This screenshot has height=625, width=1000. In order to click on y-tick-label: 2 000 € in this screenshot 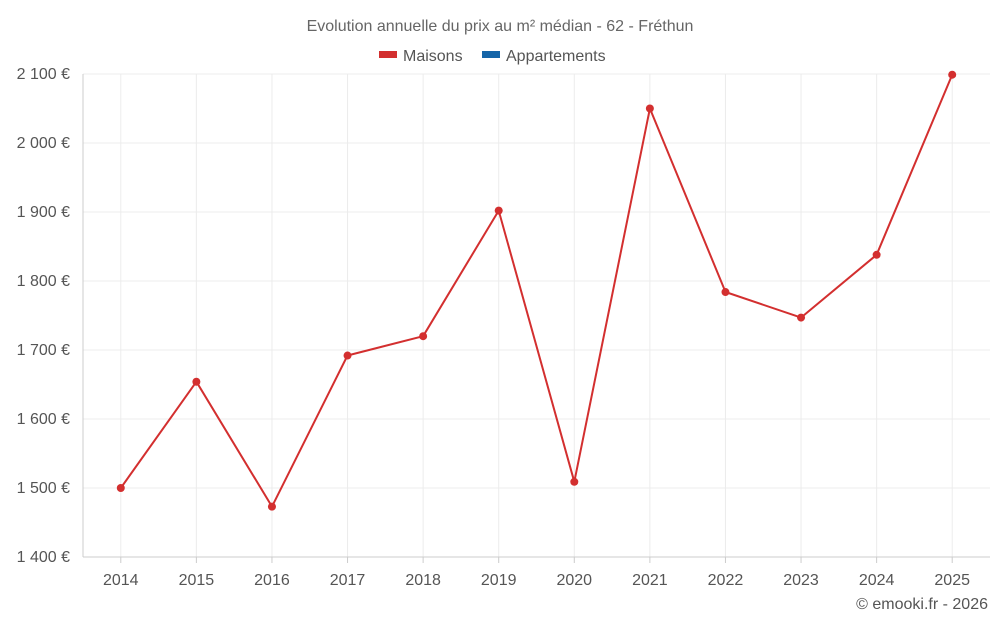, I will do `click(43, 143)`.